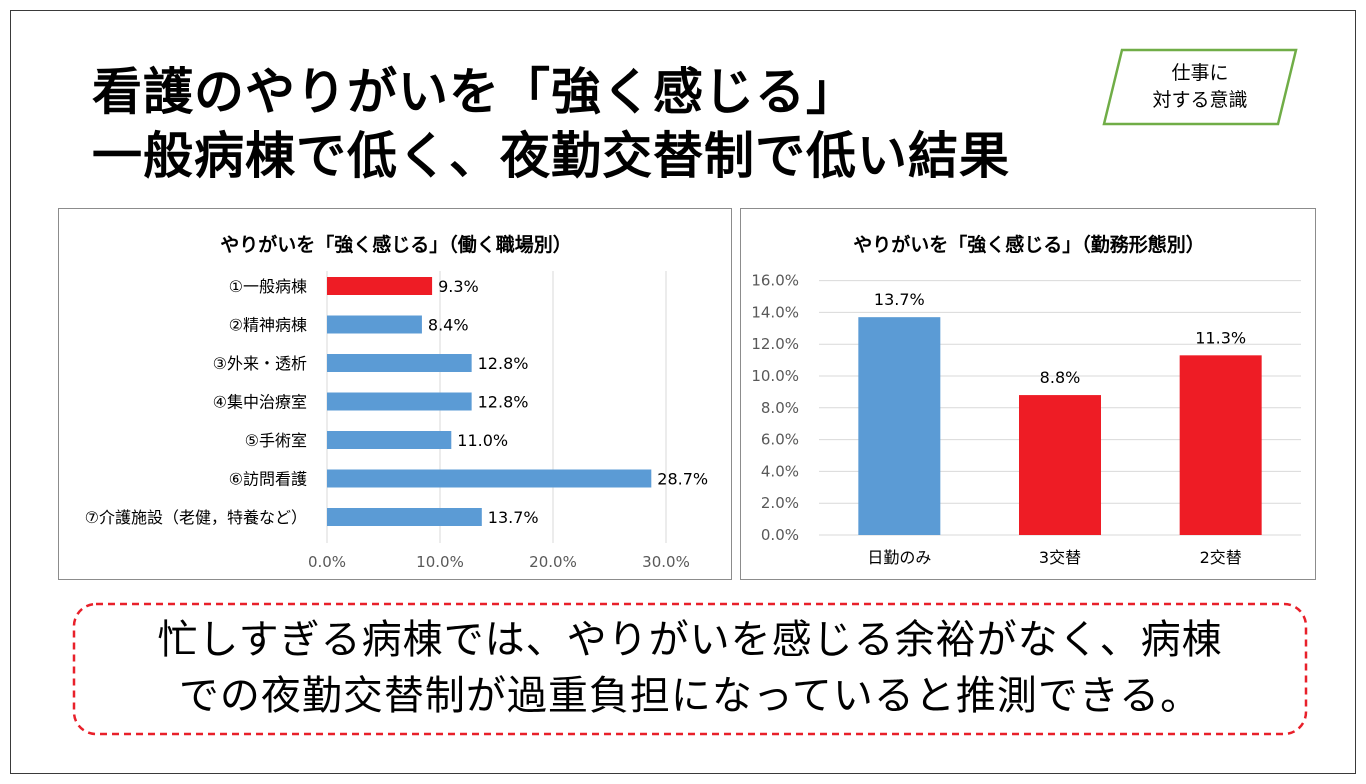  Describe the element at coordinates (780, 535) in the screenshot. I see `y-tick-label: 0.0%` at that location.